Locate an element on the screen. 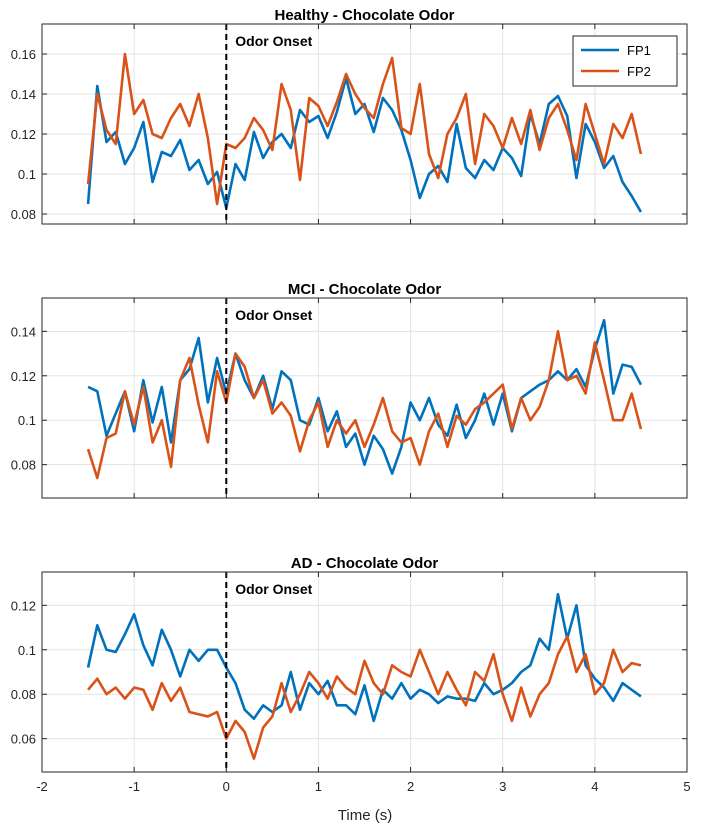 This screenshot has width=705, height=832. y-tick-label: 0.16 is located at coordinates (23, 54).